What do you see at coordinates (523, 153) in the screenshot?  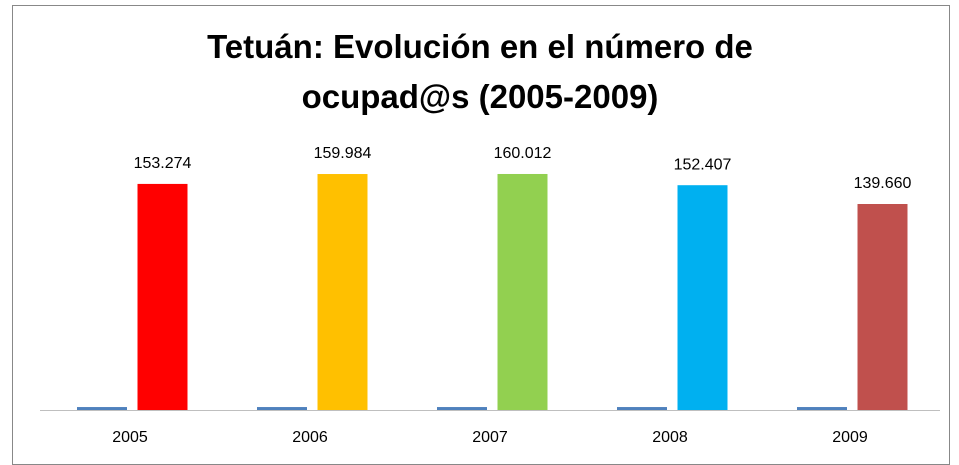 I see `value-label: 160.012` at bounding box center [523, 153].